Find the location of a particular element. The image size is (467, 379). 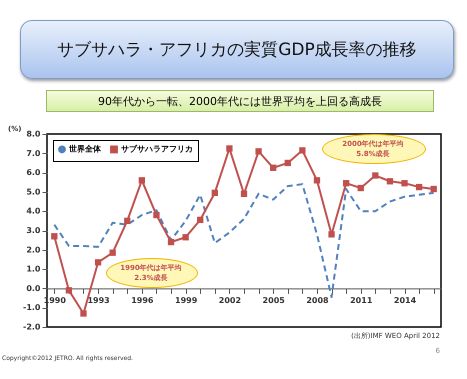

y-tick-label: 4.0 is located at coordinates (33, 211).